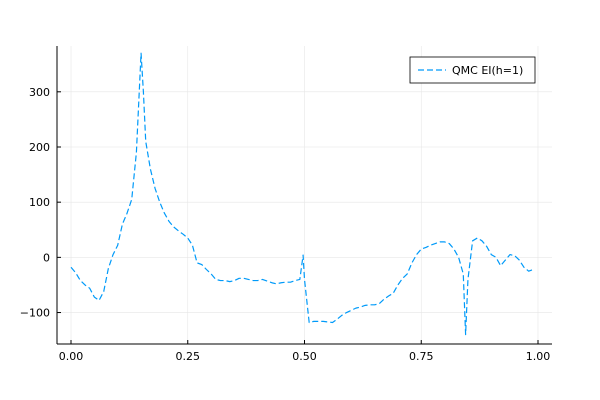 Image resolution: width=600 pixels, height=400 pixels. Describe the element at coordinates (71, 356) in the screenshot. I see `x-tick-label: 0.00` at that location.